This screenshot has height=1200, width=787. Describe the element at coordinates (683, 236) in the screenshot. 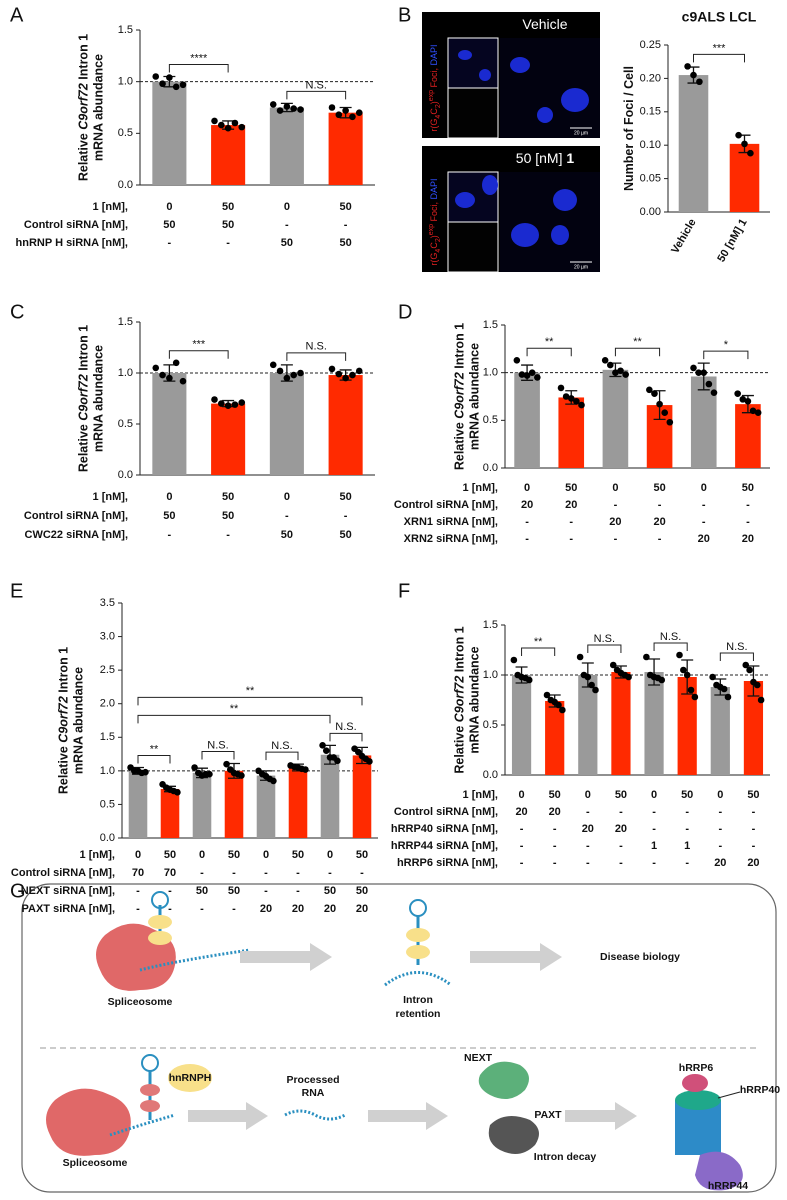

I see `x-tick-label: Vehicle` at that location.